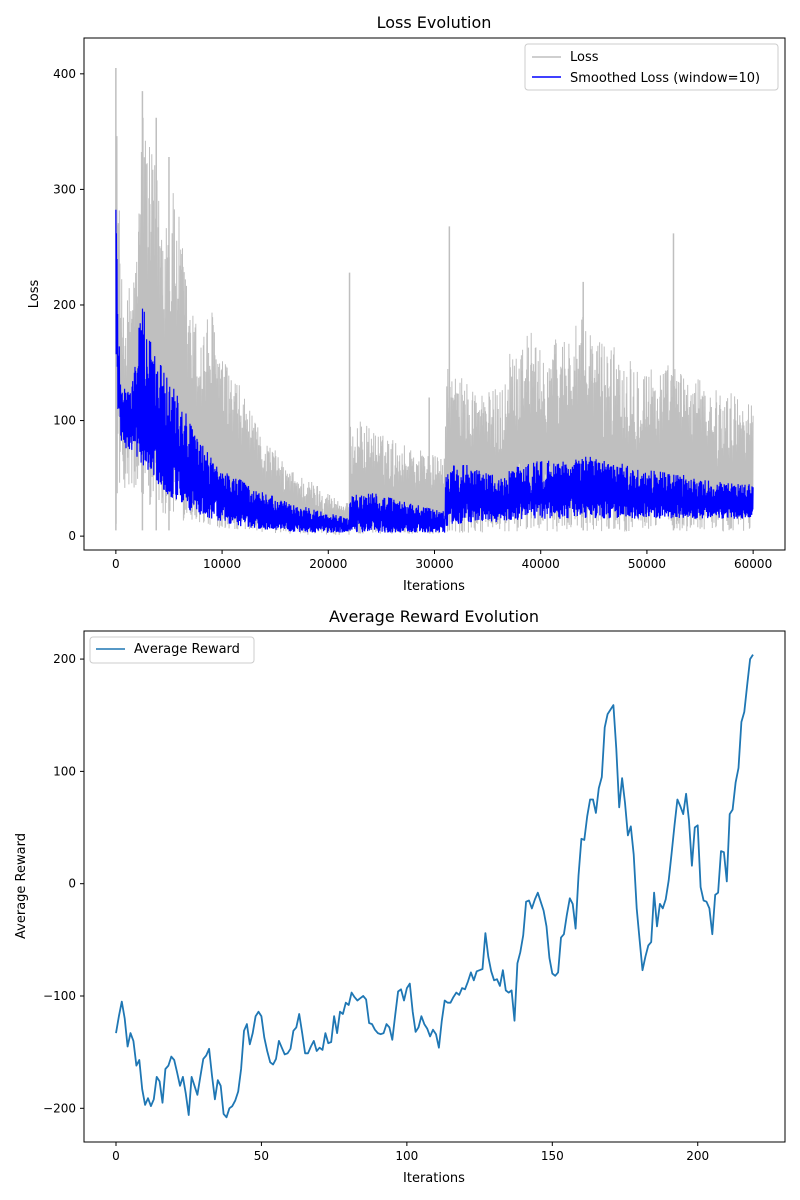  Describe the element at coordinates (64, 659) in the screenshot. I see `reward-y-tick-label: 200` at that location.